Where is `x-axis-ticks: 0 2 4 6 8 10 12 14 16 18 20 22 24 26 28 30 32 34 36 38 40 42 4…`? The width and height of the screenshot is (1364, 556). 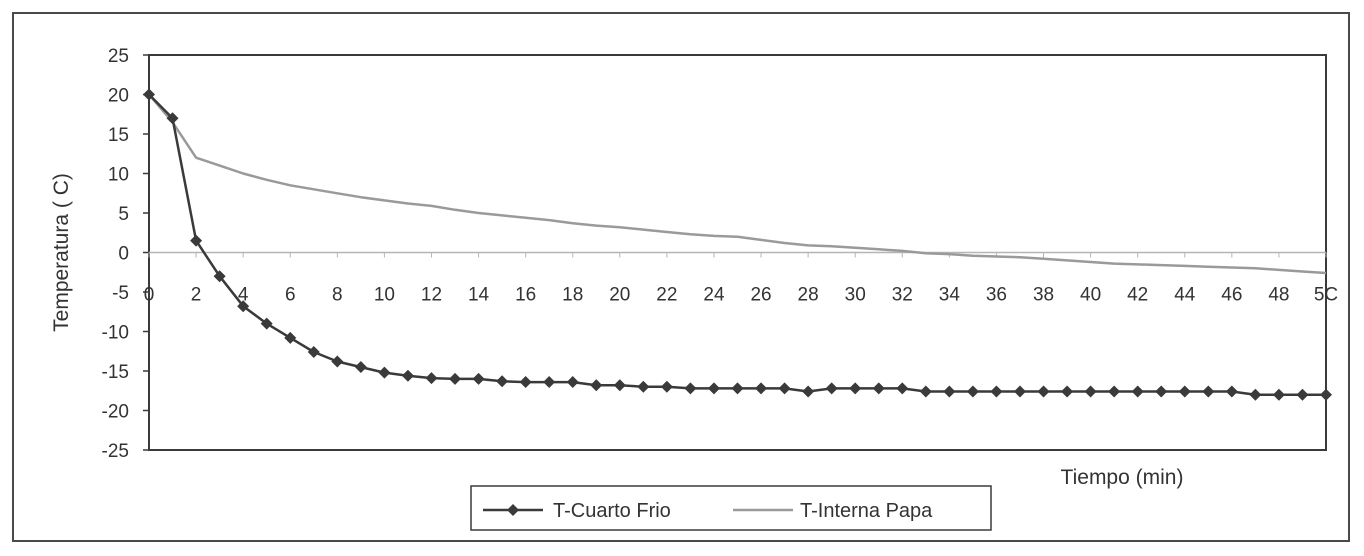 x-axis-ticks: 0 2 4 6 8 10 12 14 16 18 20 22 24 26 28 30 32 34 36 38 40 42 4… is located at coordinates (741, 279).